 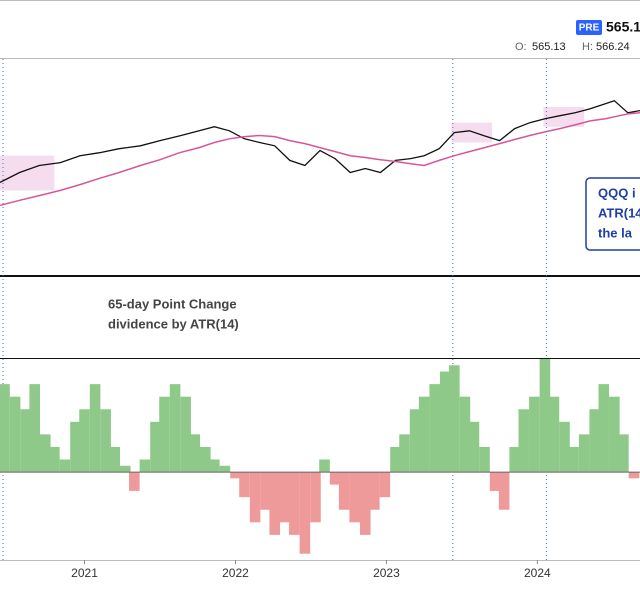 What do you see at coordinates (623, 27) in the screenshot?
I see `last-price: 565.1` at bounding box center [623, 27].